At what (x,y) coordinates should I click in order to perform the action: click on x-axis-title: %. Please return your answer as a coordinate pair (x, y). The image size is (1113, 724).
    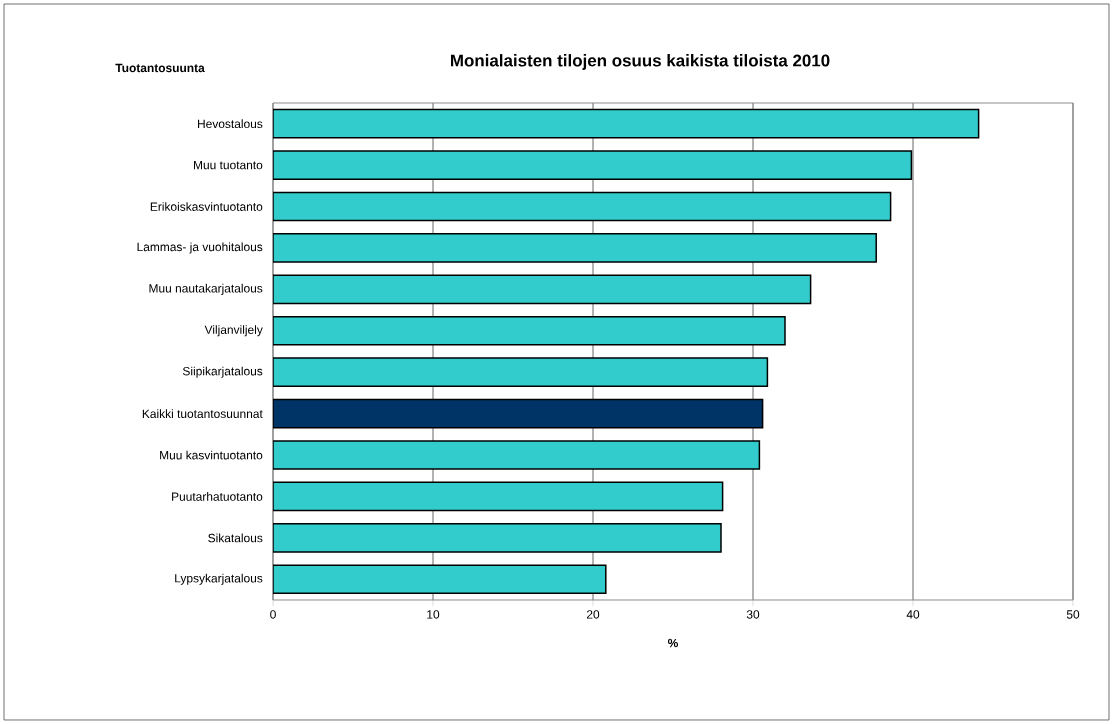
    Looking at the image, I should click on (672, 643).